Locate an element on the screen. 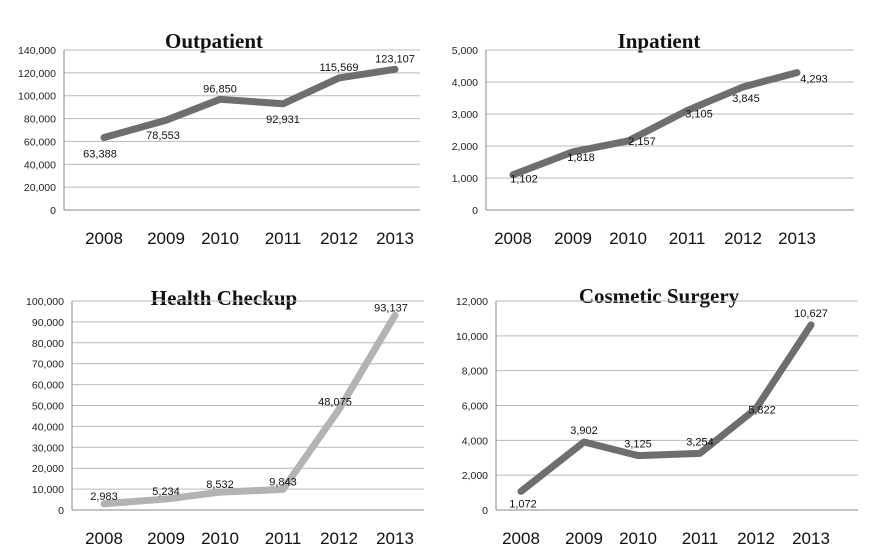 This screenshot has width=869, height=551. data-label: 2,157 is located at coordinates (642, 142).